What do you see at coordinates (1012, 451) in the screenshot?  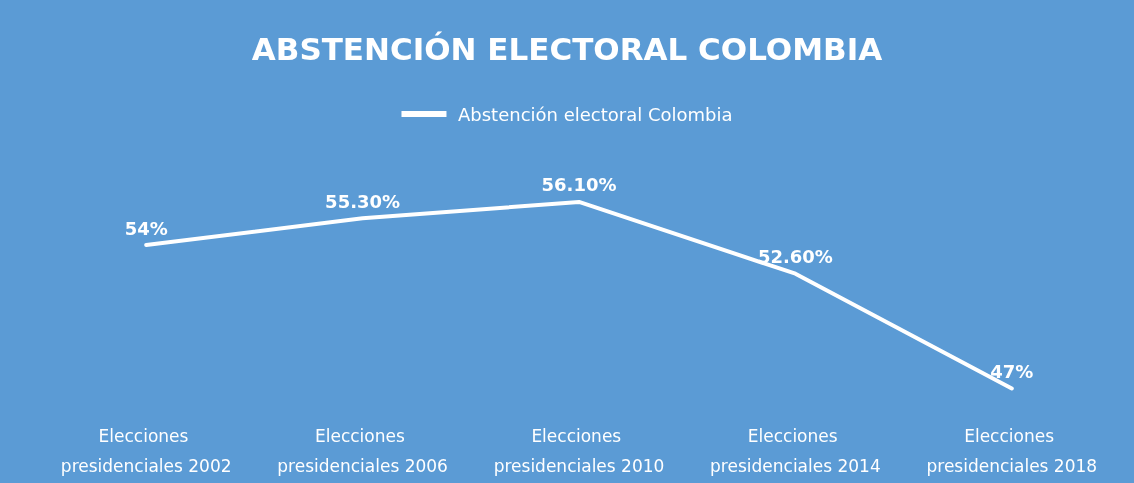 I see `x-tick-label: Elecciones presidenciales 2018` at bounding box center [1012, 451].